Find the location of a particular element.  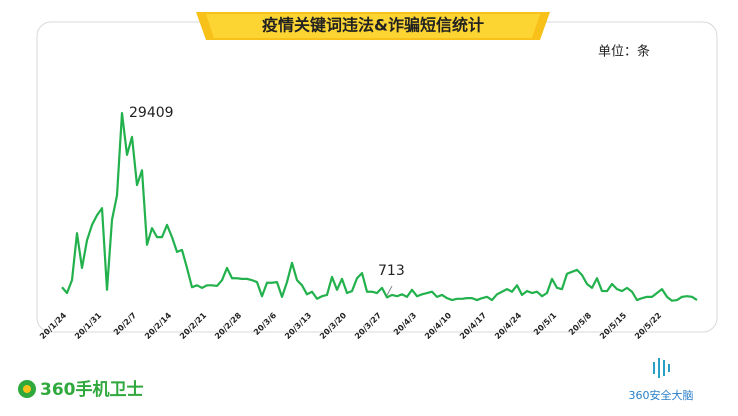

title-banner-inner is located at coordinates (373, 26).